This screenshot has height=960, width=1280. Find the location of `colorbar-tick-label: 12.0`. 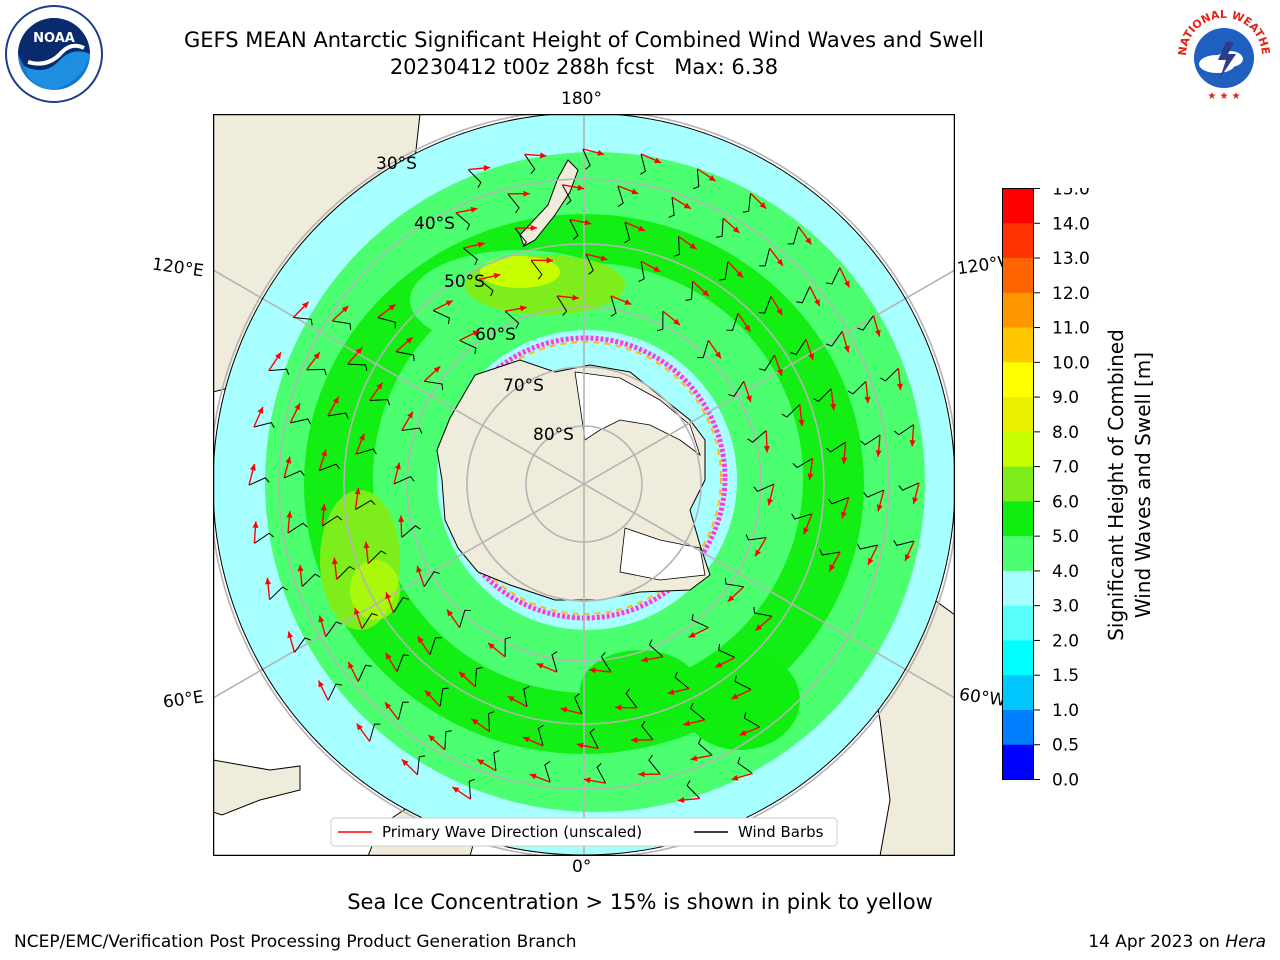

colorbar-tick-label: 12.0 is located at coordinates (1071, 294).